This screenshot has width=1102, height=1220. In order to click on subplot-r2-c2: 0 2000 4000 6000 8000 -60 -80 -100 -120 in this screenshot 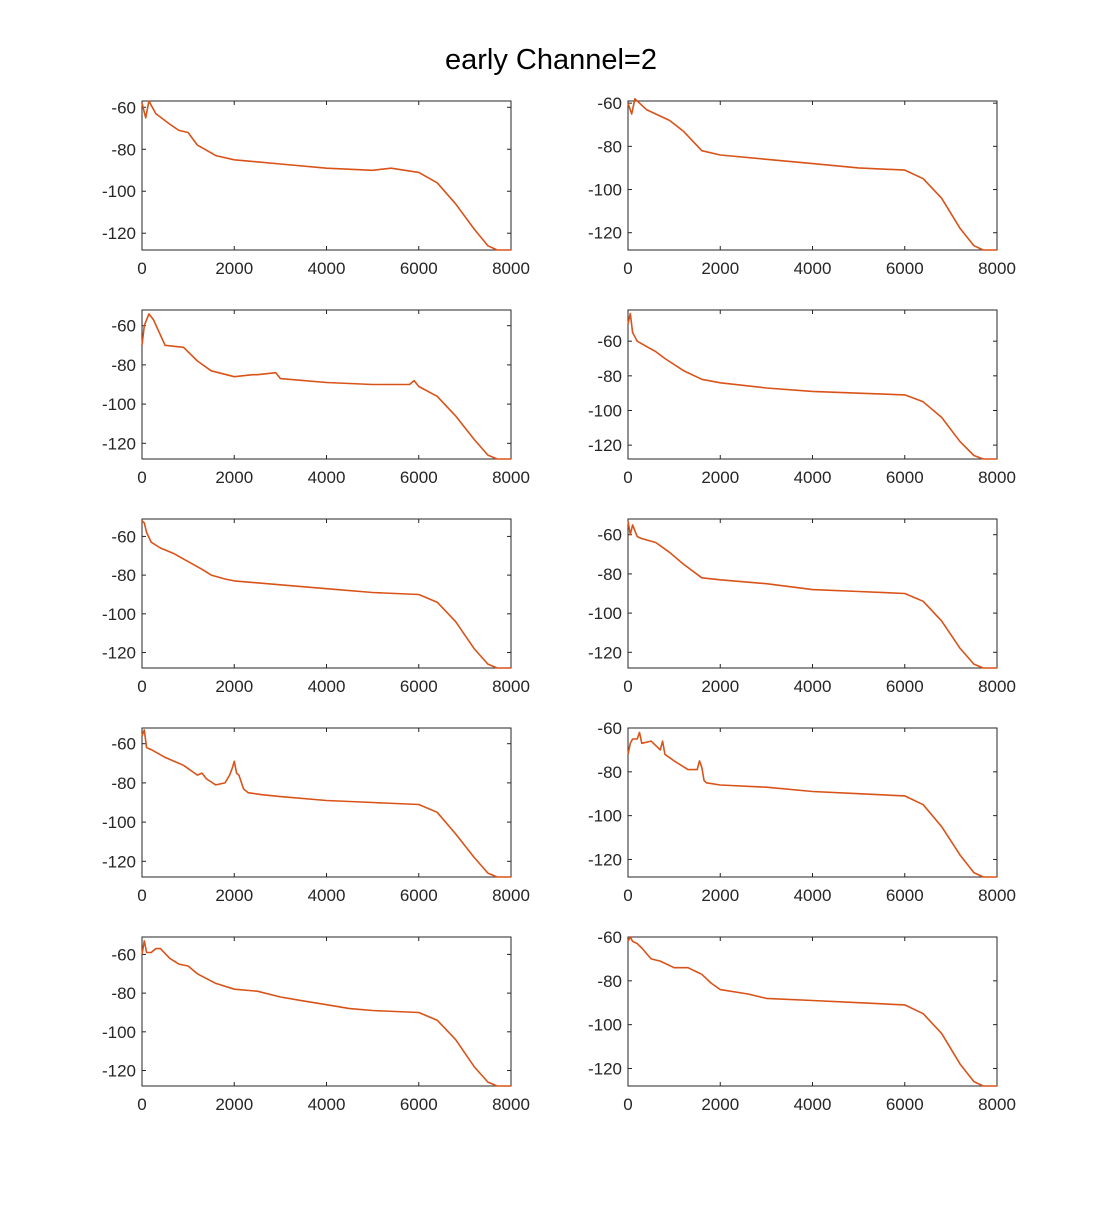, I will do `click(802, 398)`.